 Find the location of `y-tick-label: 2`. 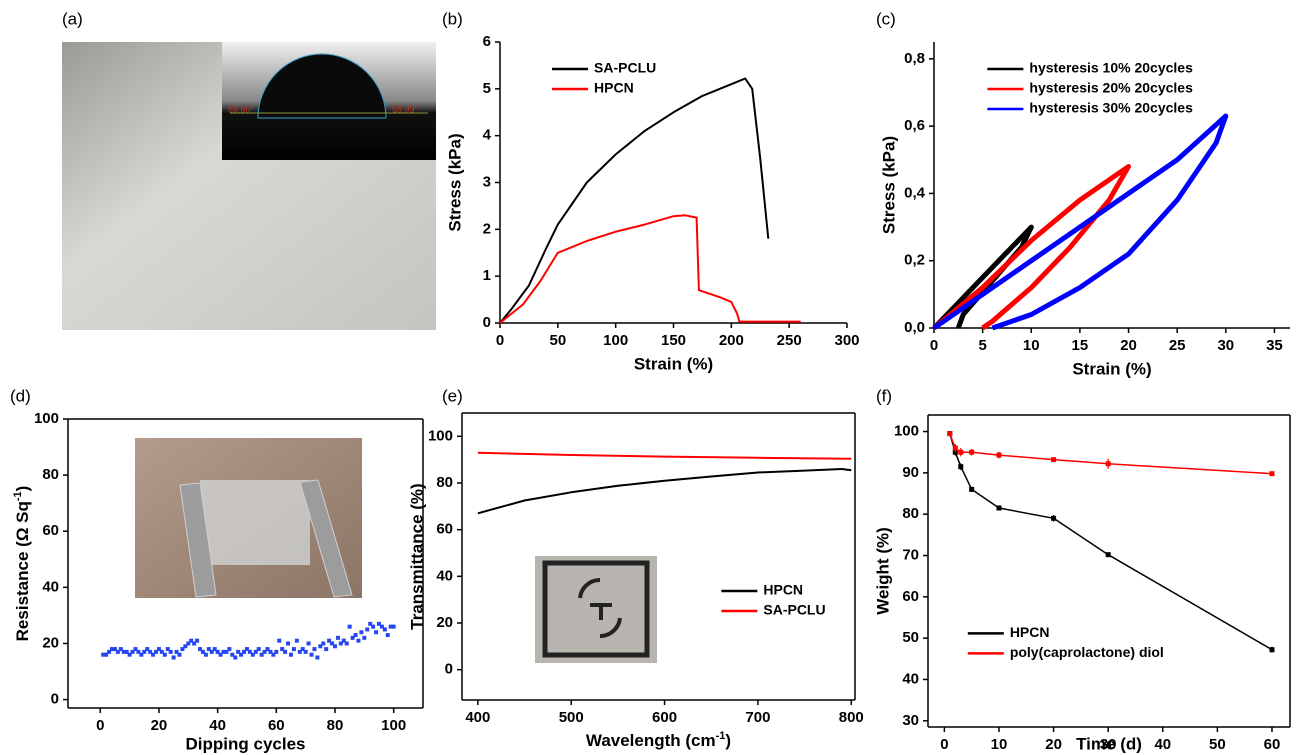

y-tick-label: 2 is located at coordinates (487, 228).